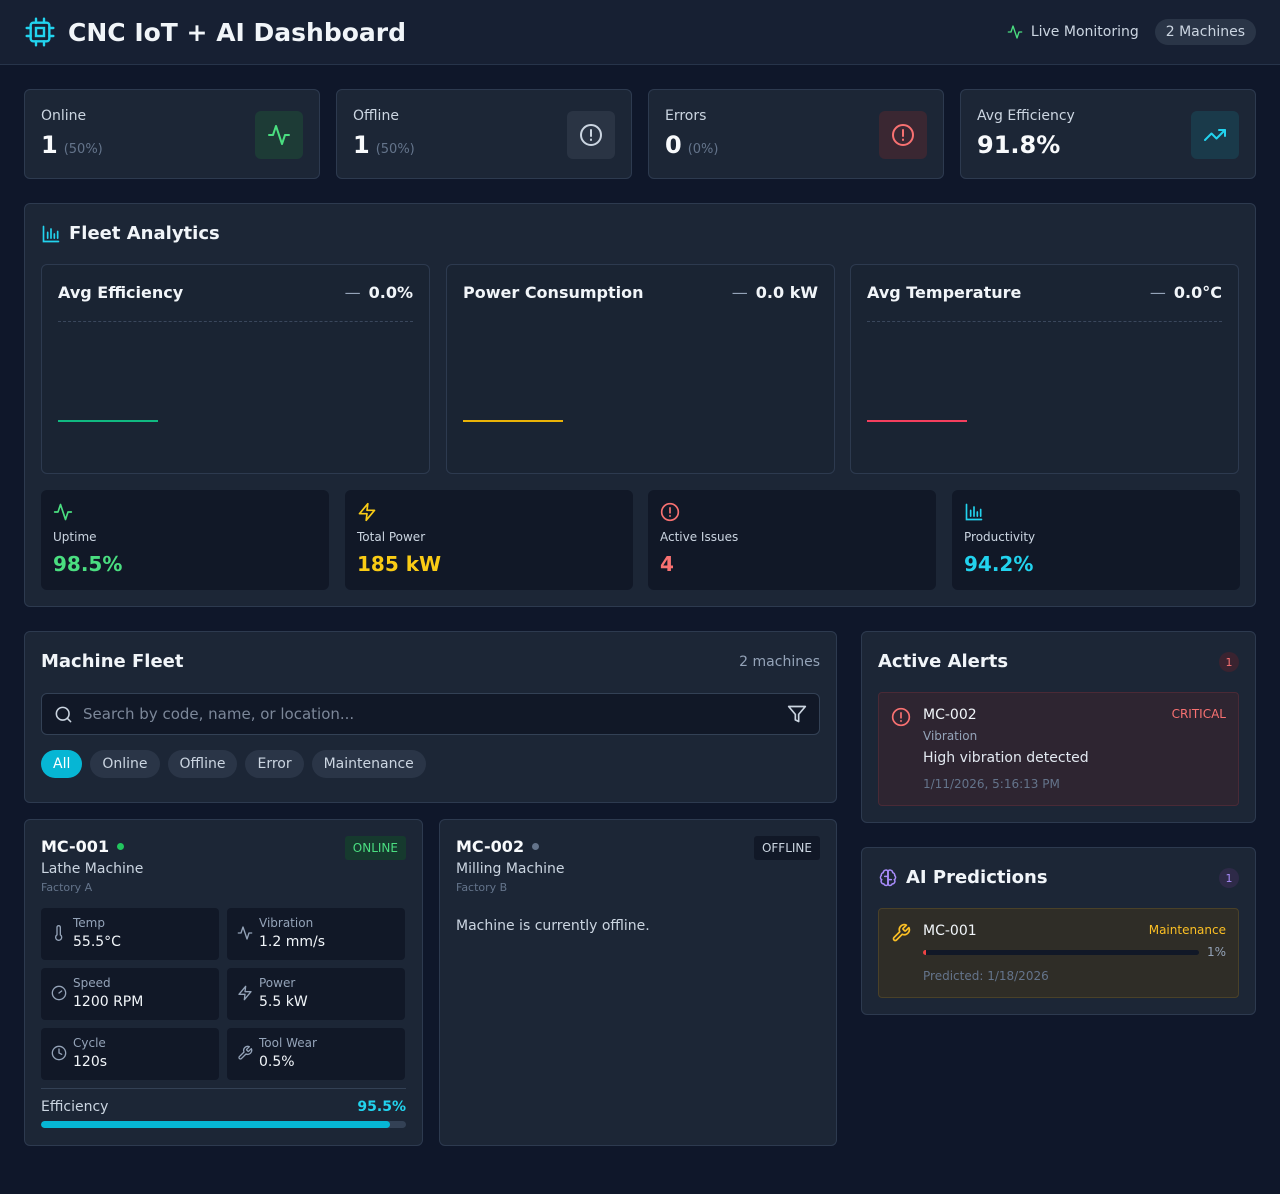  What do you see at coordinates (375, 848) in the screenshot?
I see `status-badge: ONLINE` at bounding box center [375, 848].